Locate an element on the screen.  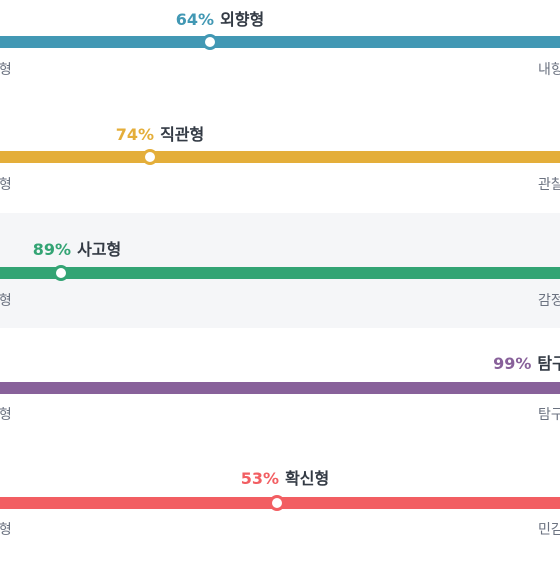
trait-name: 직관형 is located at coordinates (182, 134).